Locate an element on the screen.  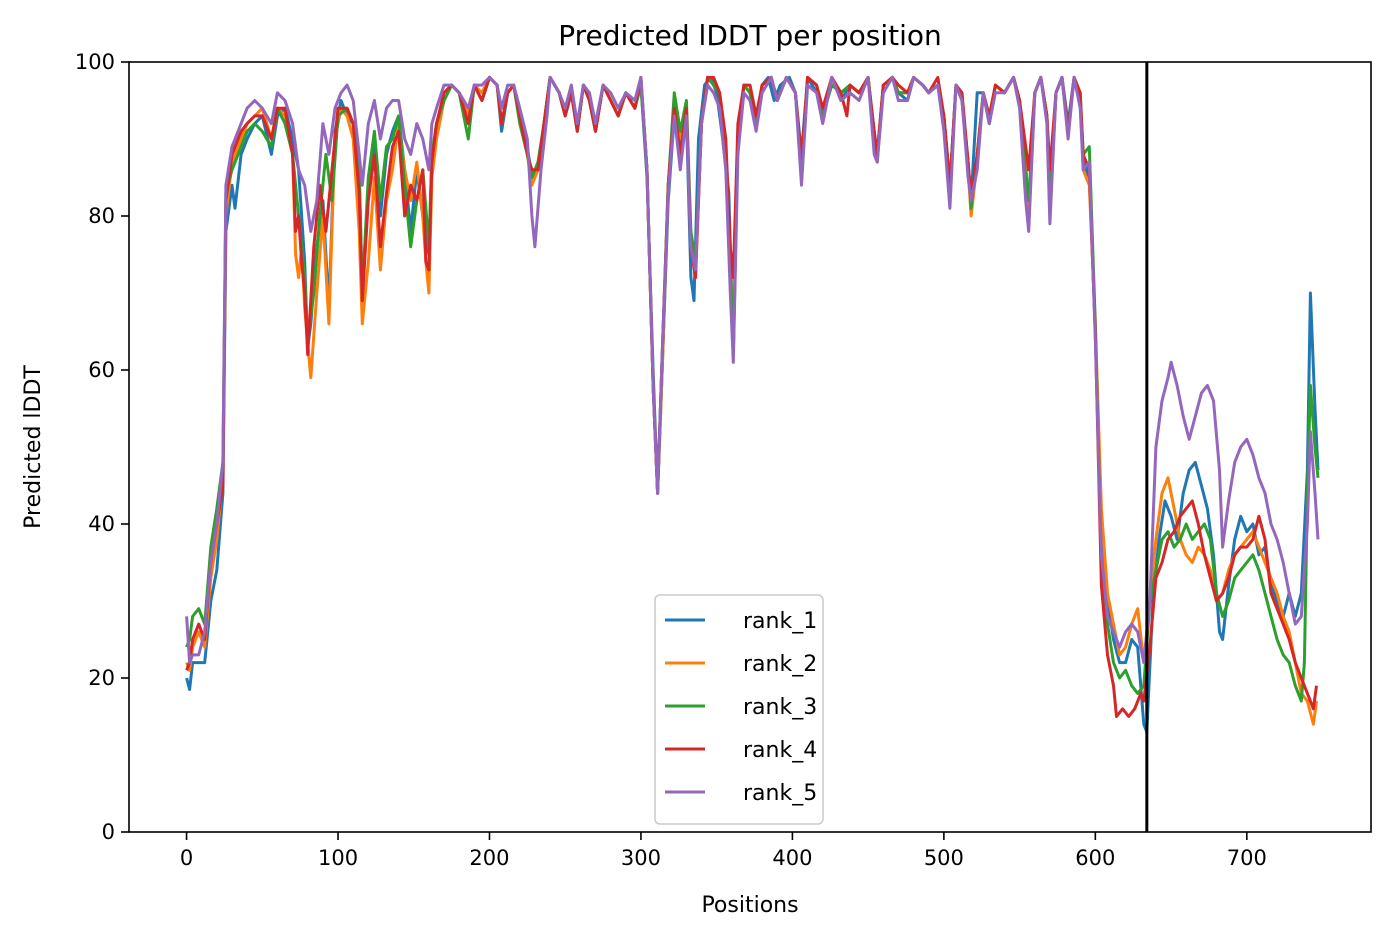
legend-label-rank-3: rank_3 is located at coordinates (780, 707).